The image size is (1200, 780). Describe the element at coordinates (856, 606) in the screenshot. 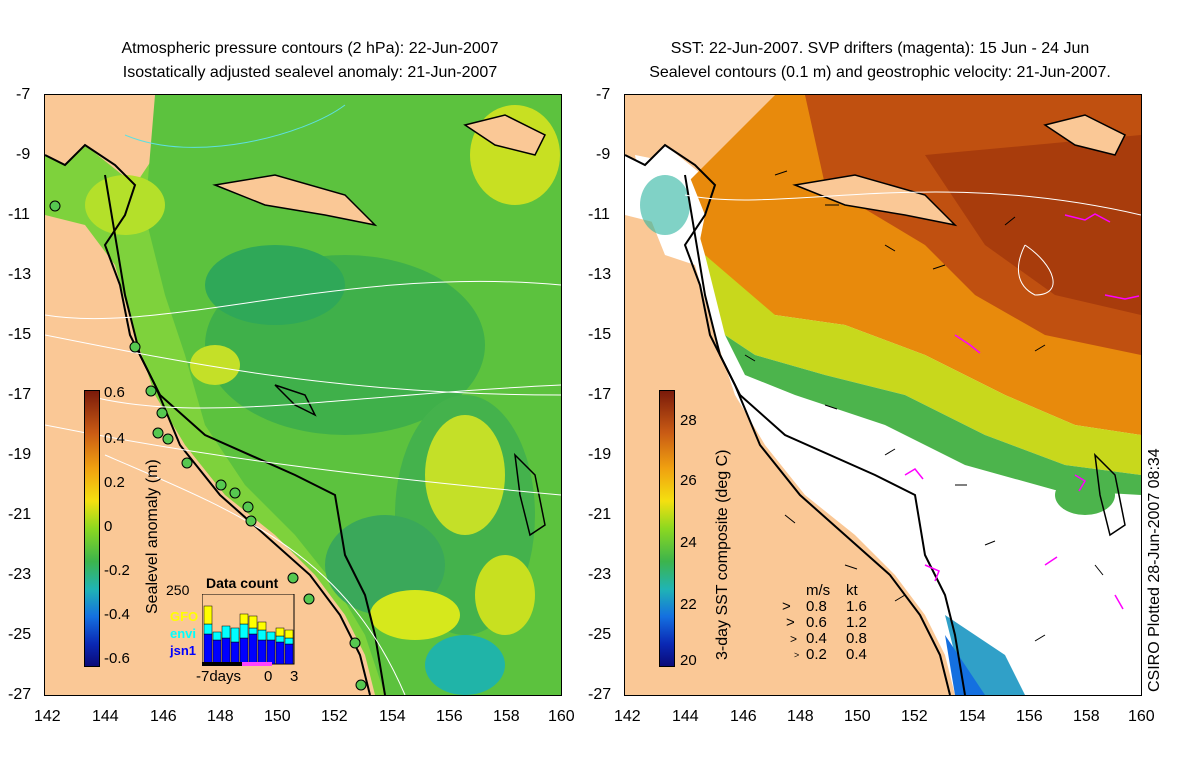

I see `vel-legend-kt: 1.6` at that location.